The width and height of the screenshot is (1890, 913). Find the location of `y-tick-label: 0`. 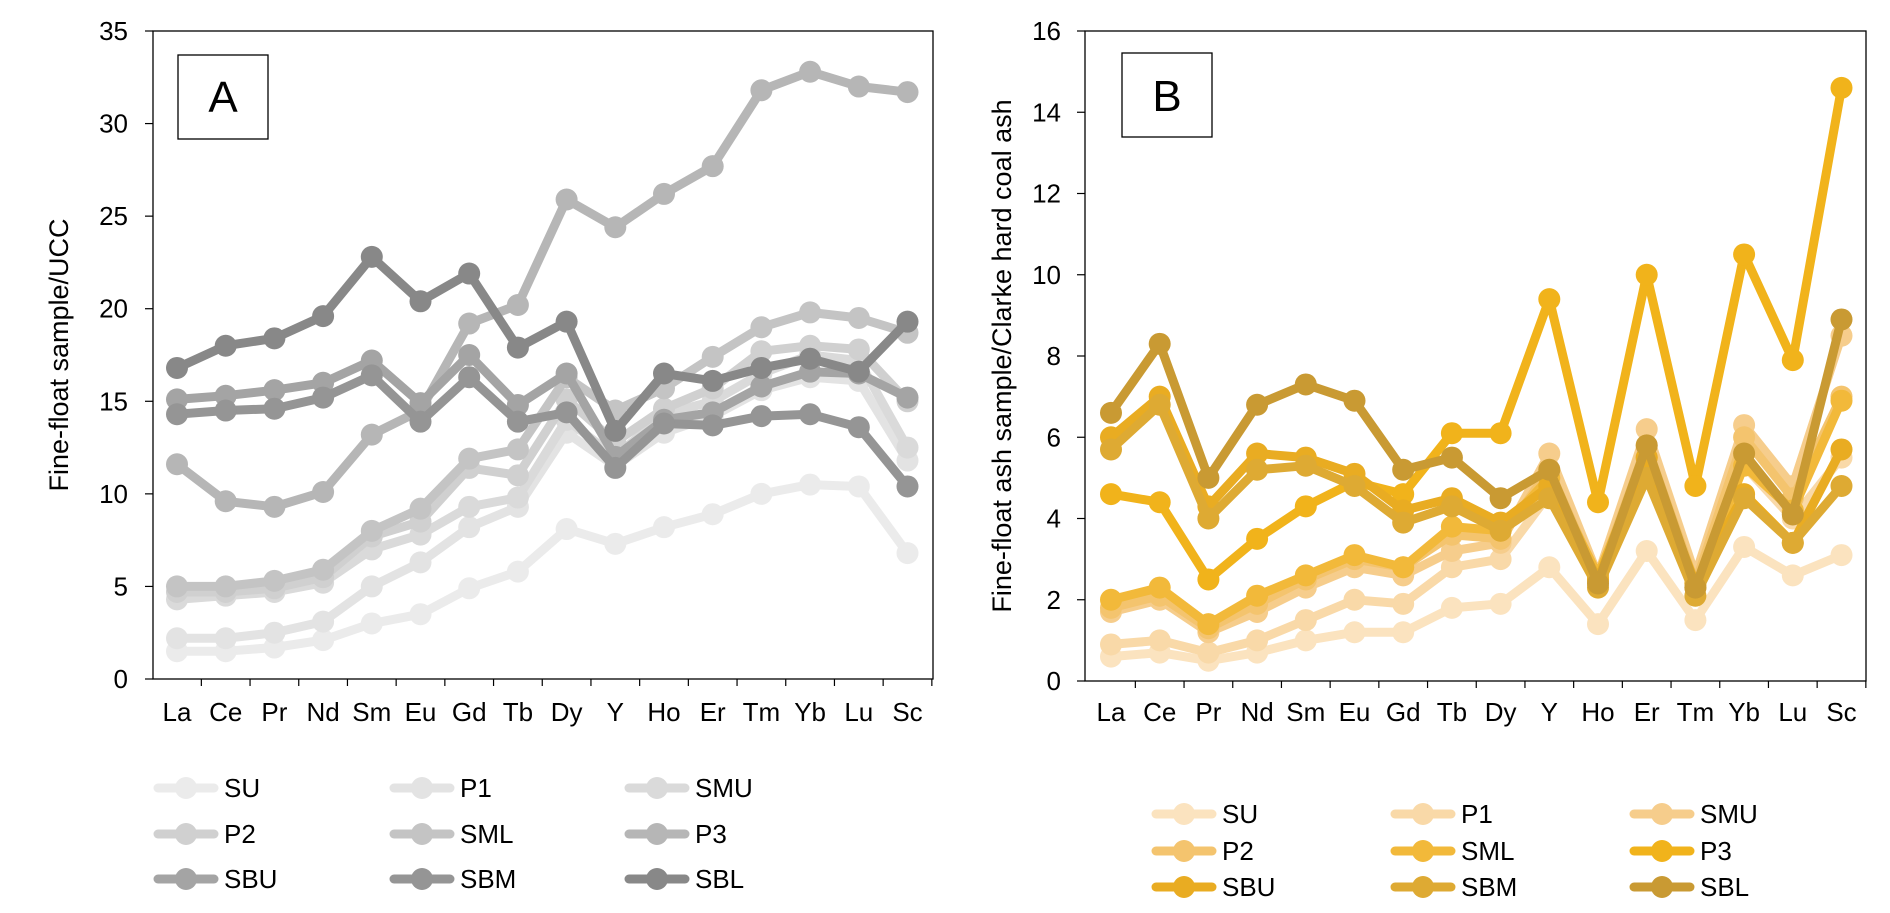

y-tick-label: 0 is located at coordinates (1054, 681).